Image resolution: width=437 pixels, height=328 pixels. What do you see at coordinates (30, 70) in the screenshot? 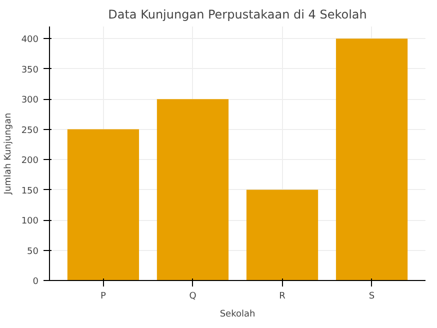
I see `y-tick-label: 350` at bounding box center [30, 70].